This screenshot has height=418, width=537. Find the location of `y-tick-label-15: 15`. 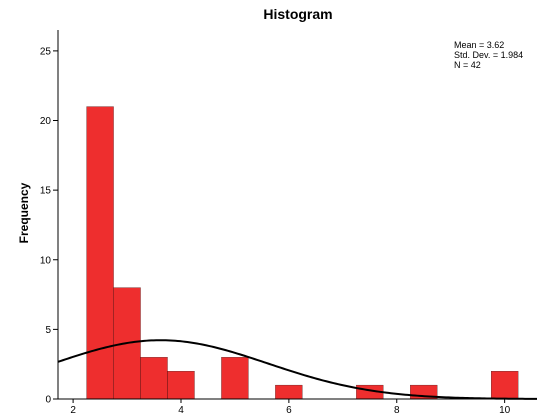

y-tick-label-15: 15 is located at coordinates (46, 191).